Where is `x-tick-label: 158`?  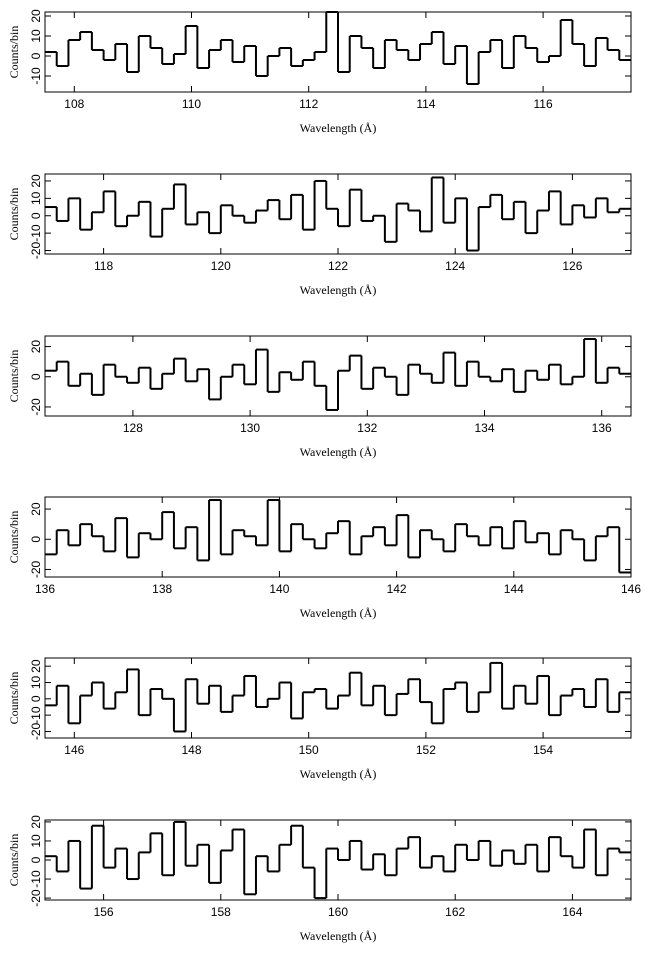
x-tick-label: 158 is located at coordinates (221, 912).